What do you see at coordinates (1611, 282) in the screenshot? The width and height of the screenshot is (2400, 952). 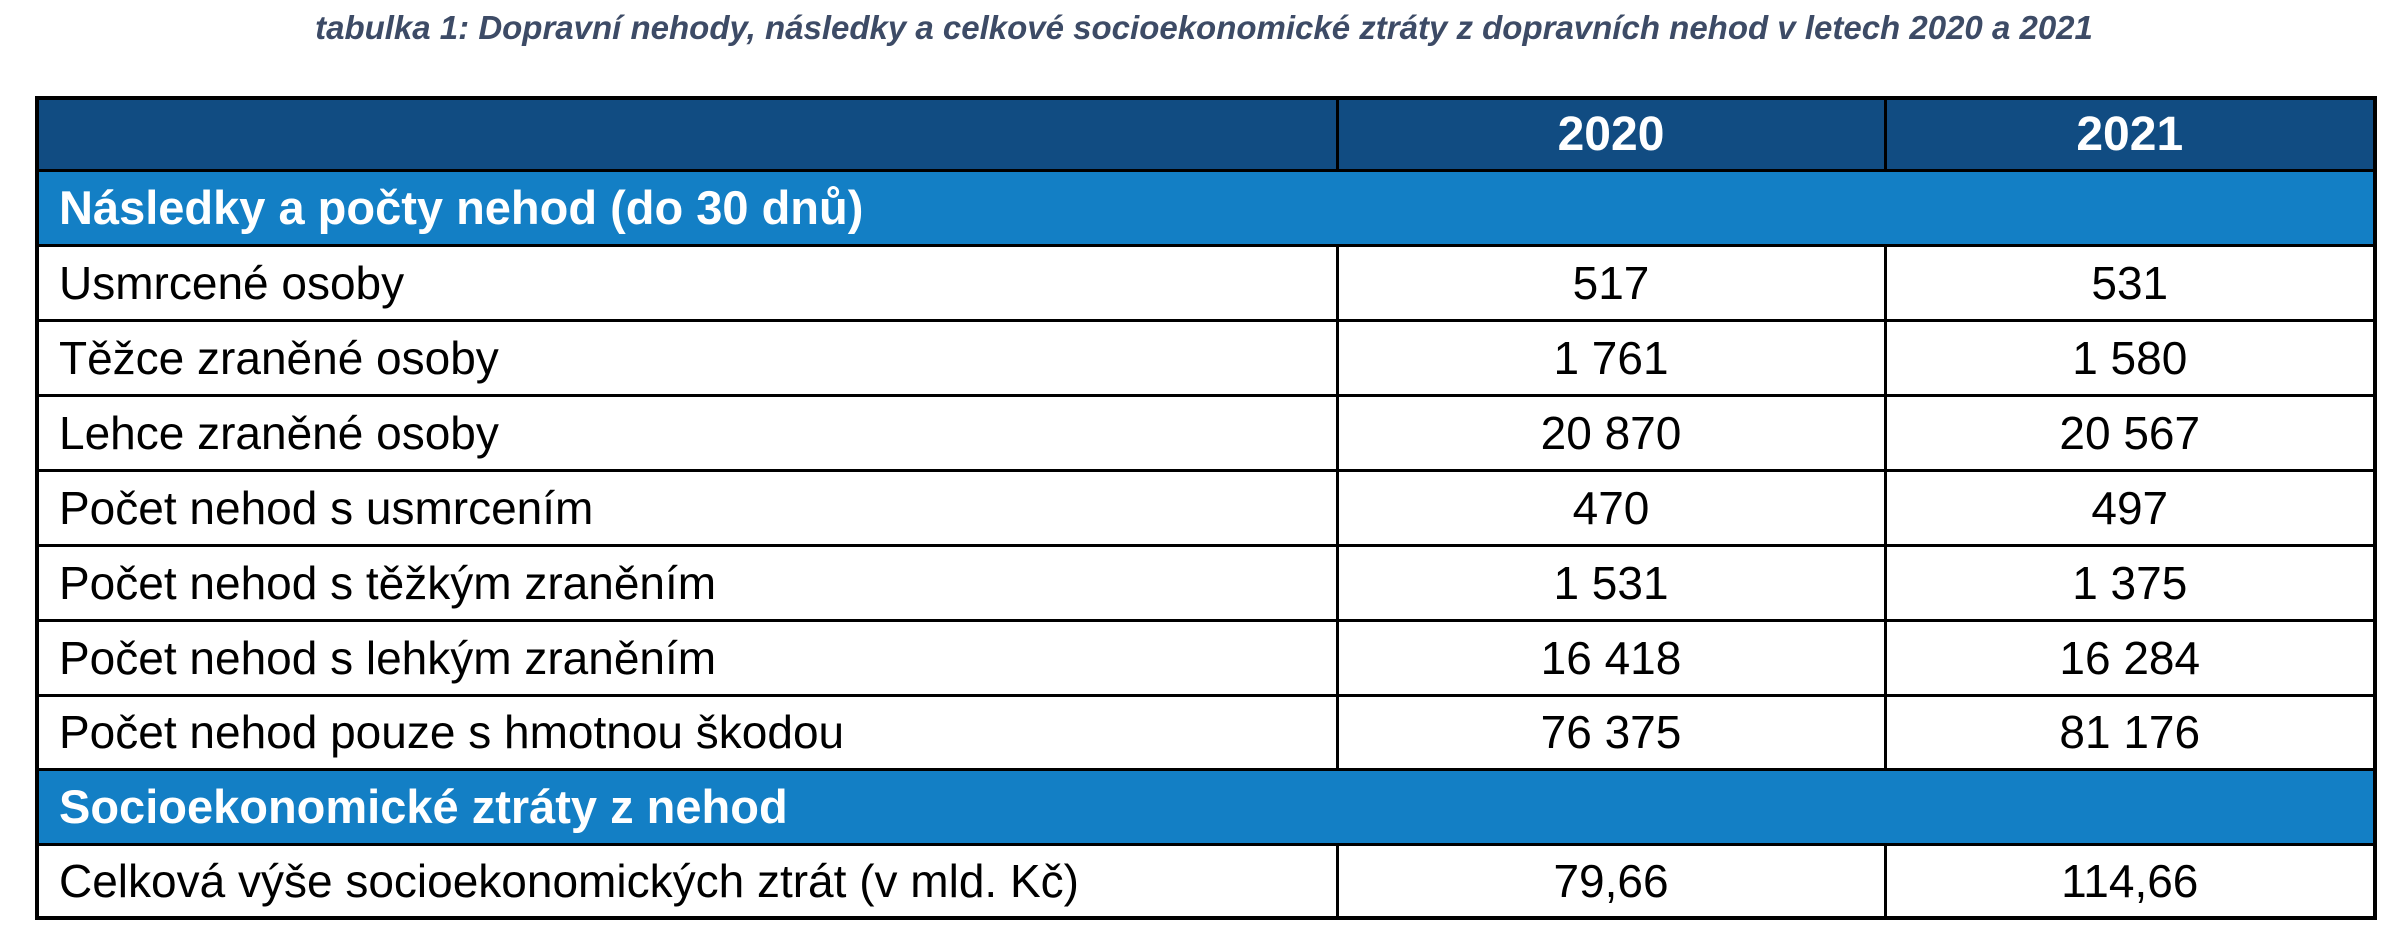 I see `value-2020: 517` at bounding box center [1611, 282].